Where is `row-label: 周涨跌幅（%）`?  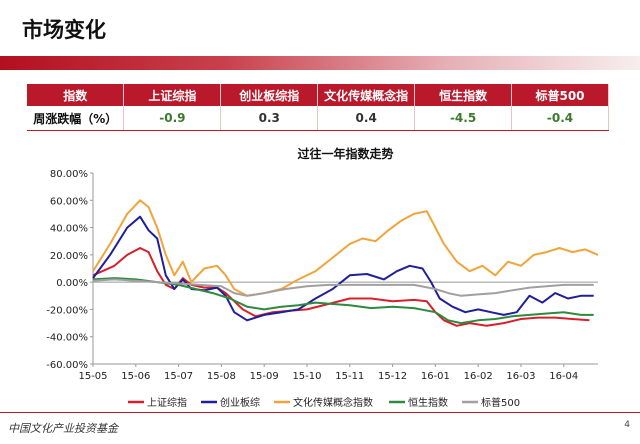 row-label: 周涨跌幅（%） is located at coordinates (76, 118).